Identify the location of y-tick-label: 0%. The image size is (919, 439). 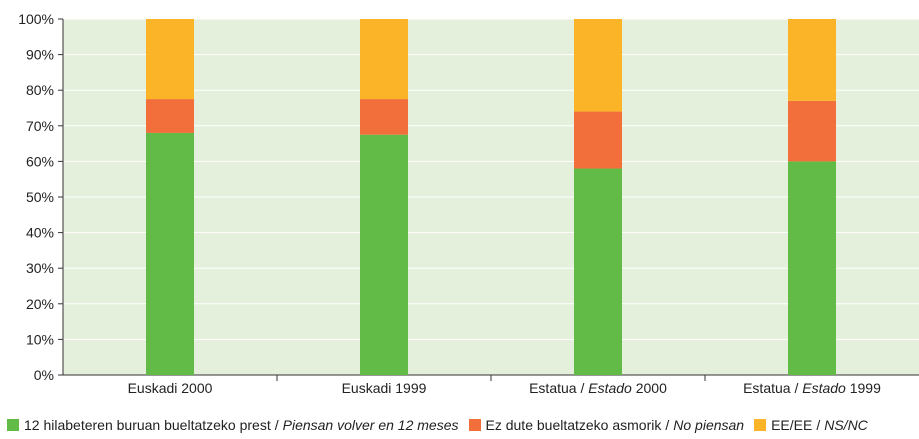
(44, 375).